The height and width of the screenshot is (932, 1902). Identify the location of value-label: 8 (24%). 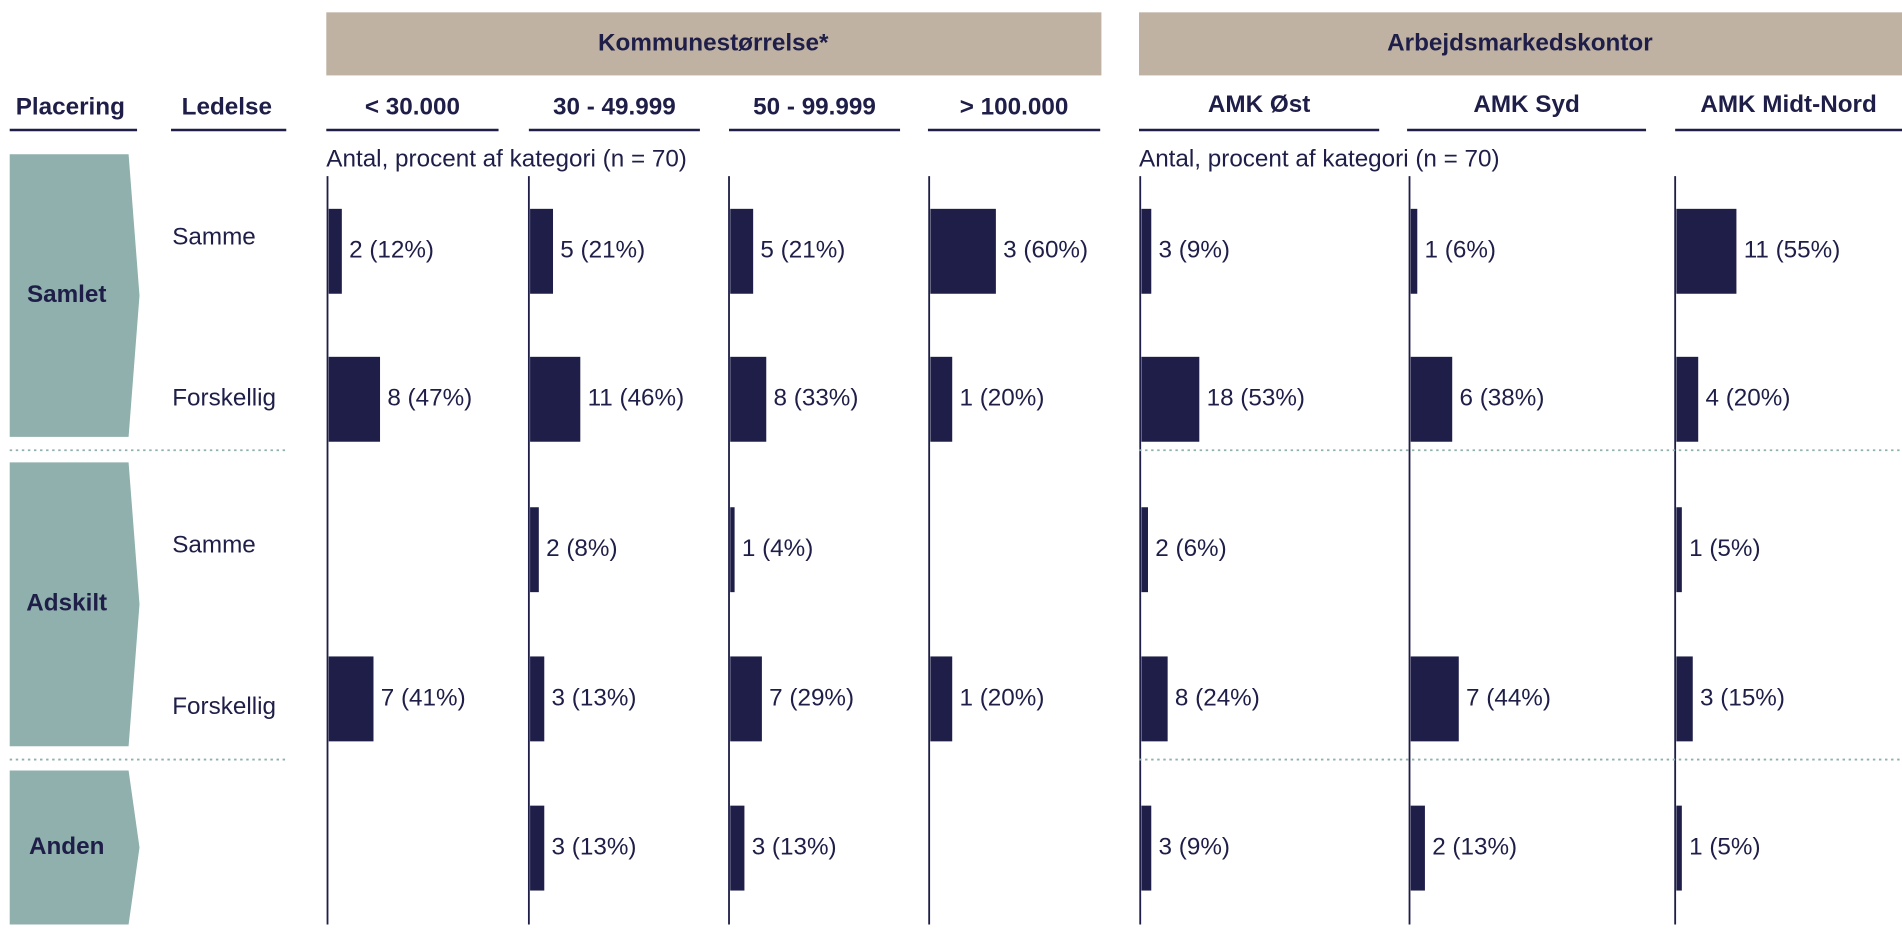
(1217, 697).